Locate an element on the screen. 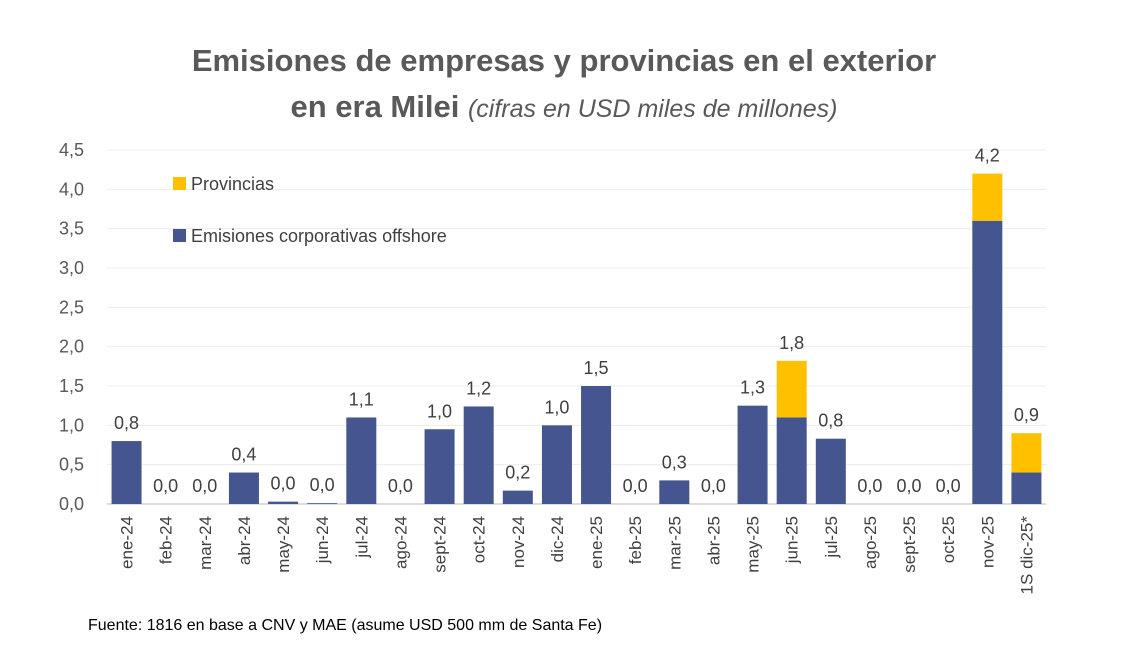  data-label: 1,2 is located at coordinates (478, 388).